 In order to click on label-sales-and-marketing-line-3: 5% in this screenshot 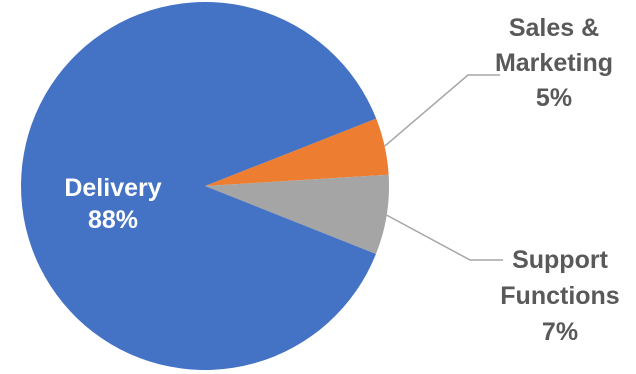, I will do `click(554, 98)`.